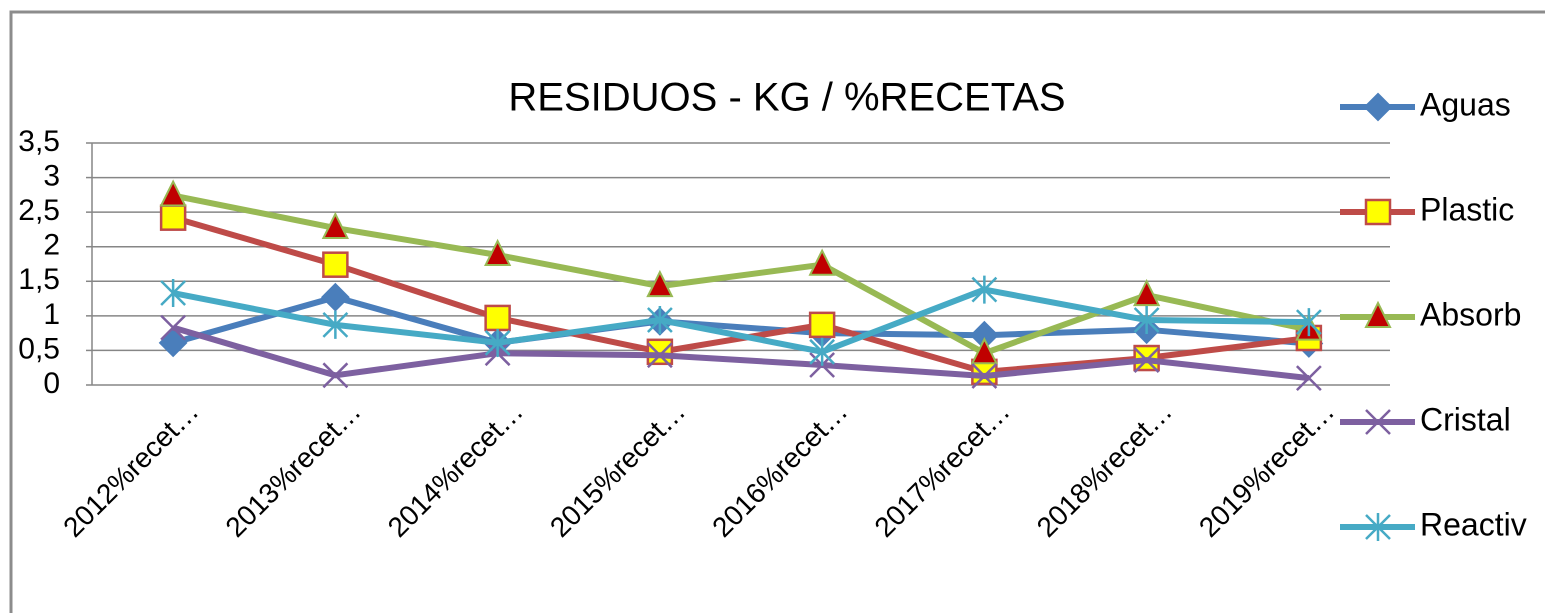  Describe the element at coordinates (39, 210) in the screenshot. I see `y-tick-label: 2,5` at that location.